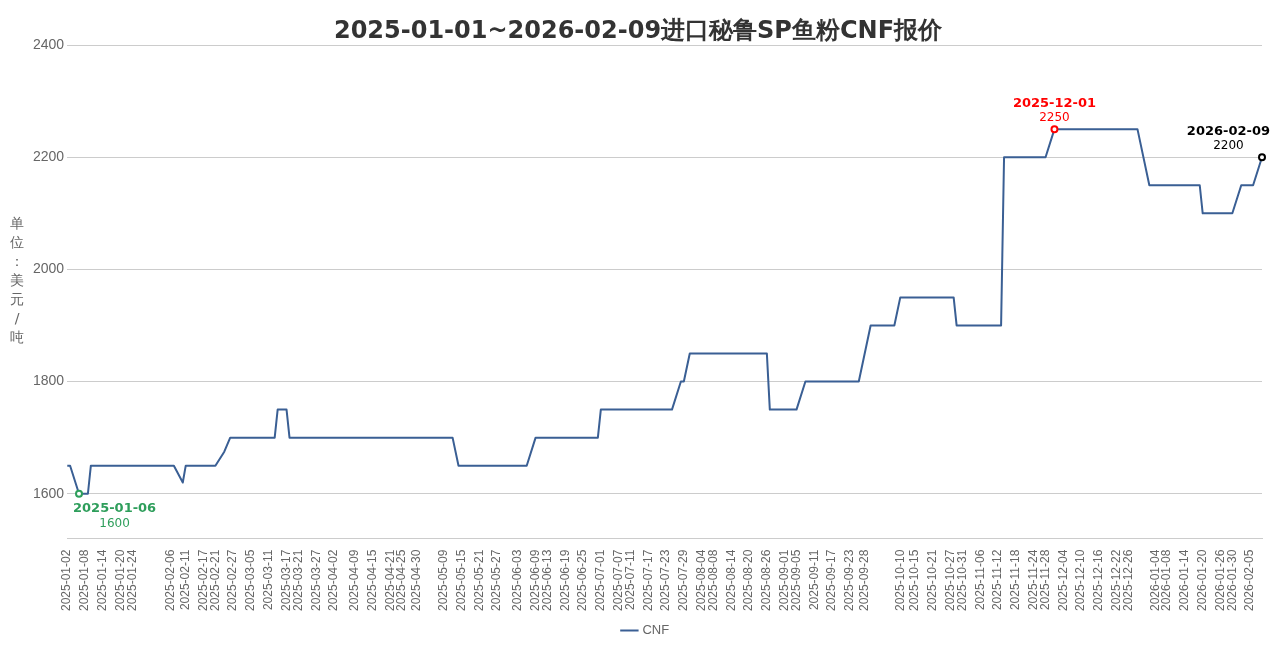  What do you see at coordinates (783, 580) in the screenshot?
I see `x-tick-label: 2025-09-01` at bounding box center [783, 580].